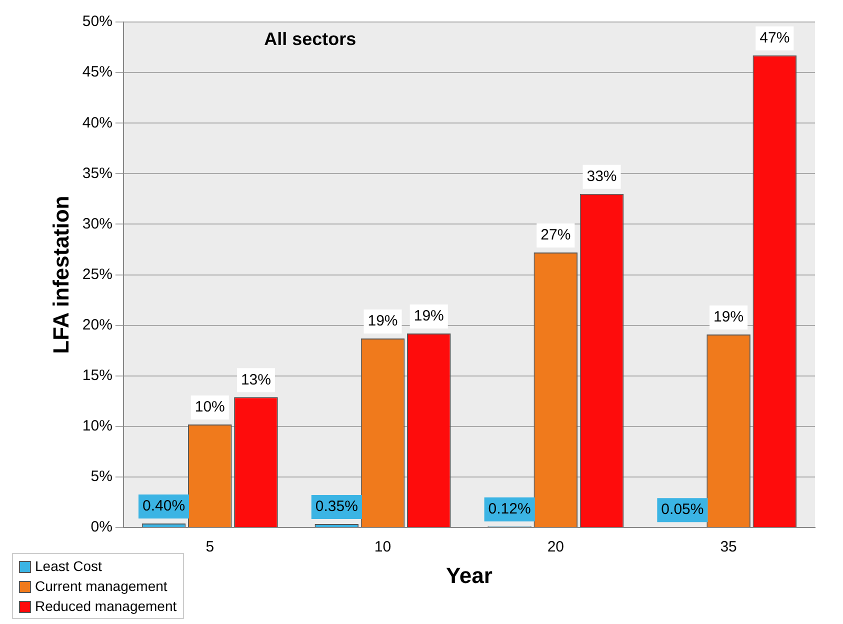  I want to click on y-tick-label: 30%, so click(97, 223).